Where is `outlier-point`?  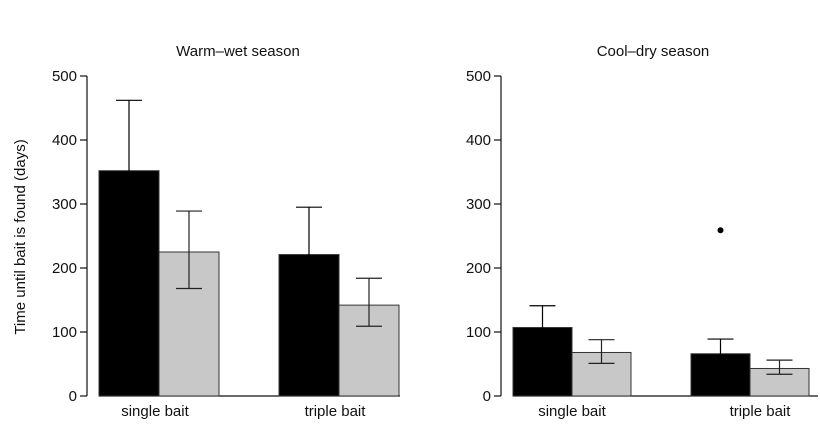 outlier-point is located at coordinates (720, 230).